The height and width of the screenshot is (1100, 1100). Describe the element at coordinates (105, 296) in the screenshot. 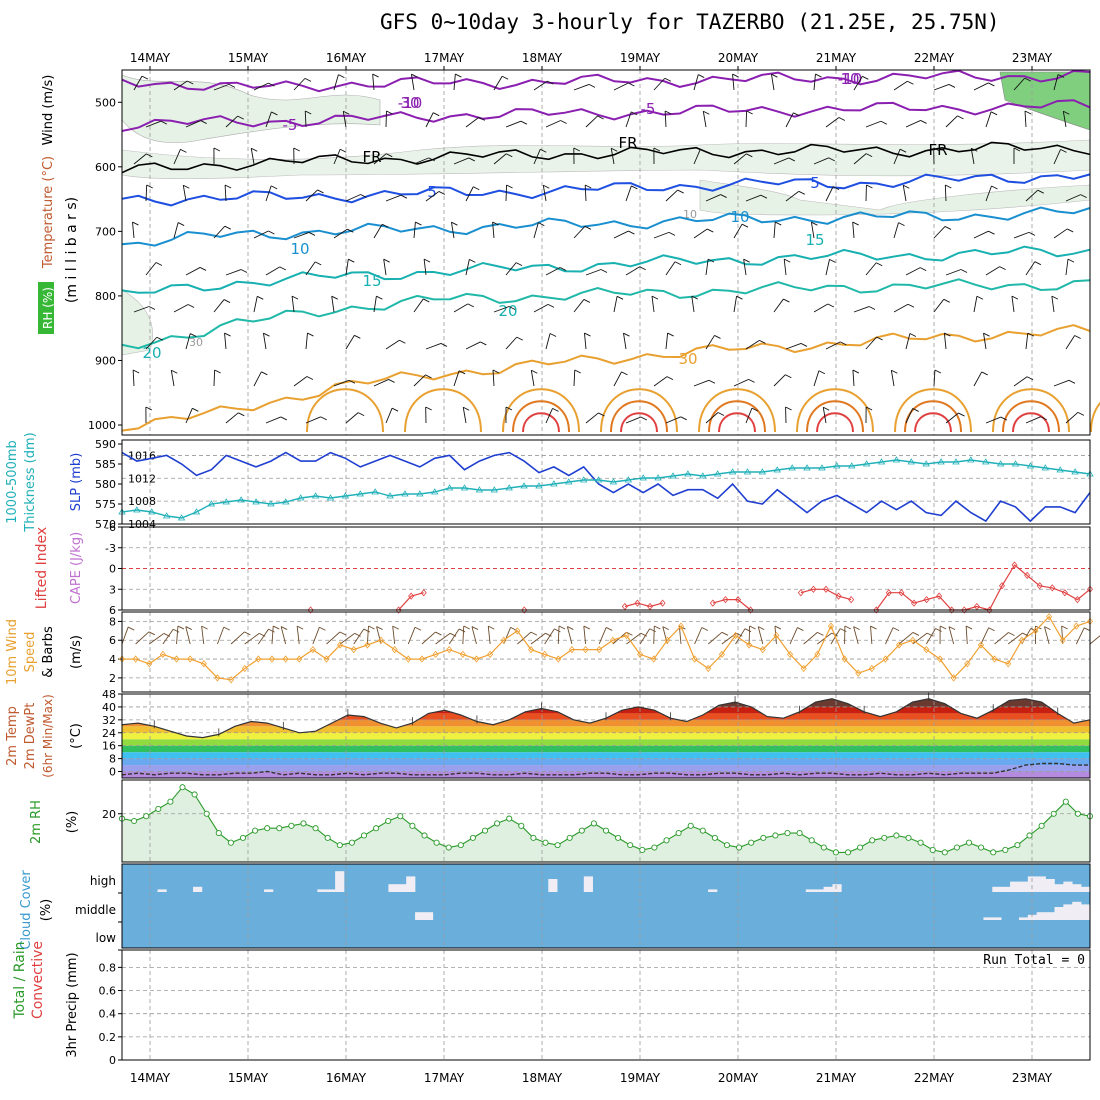

I see `pressure-tick-label: 800` at that location.